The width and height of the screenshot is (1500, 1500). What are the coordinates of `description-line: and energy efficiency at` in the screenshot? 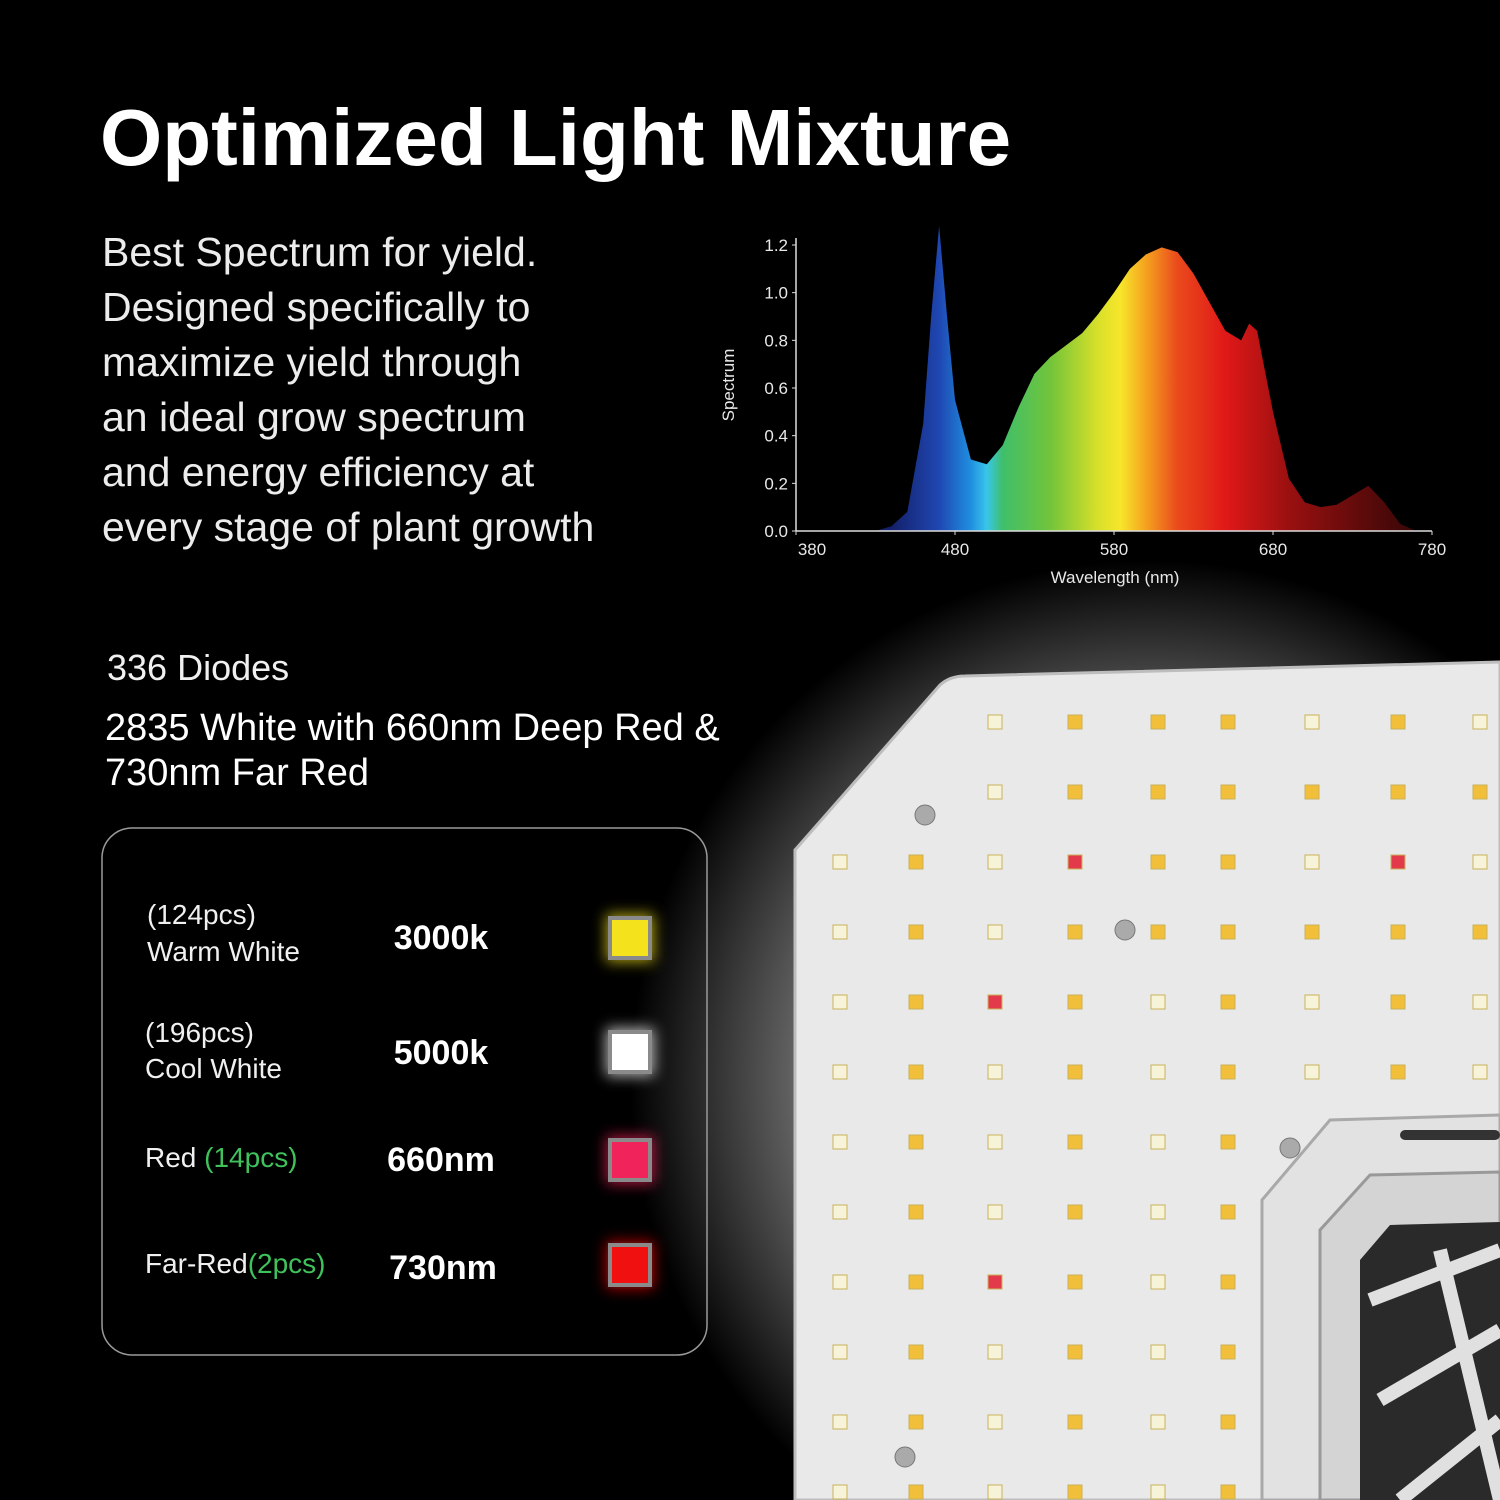 It's located at (318, 472).